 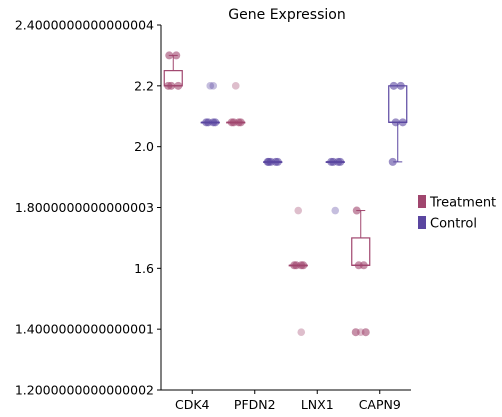 I want to click on x-axis: CDK4 PFDN2 LNX1 CAPN9, so click(x=286, y=400).